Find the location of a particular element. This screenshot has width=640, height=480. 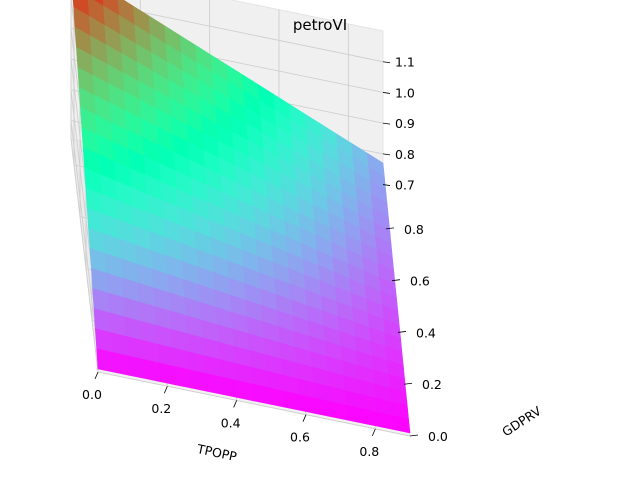

x-axis-label: TPOPP is located at coordinates (217, 452).